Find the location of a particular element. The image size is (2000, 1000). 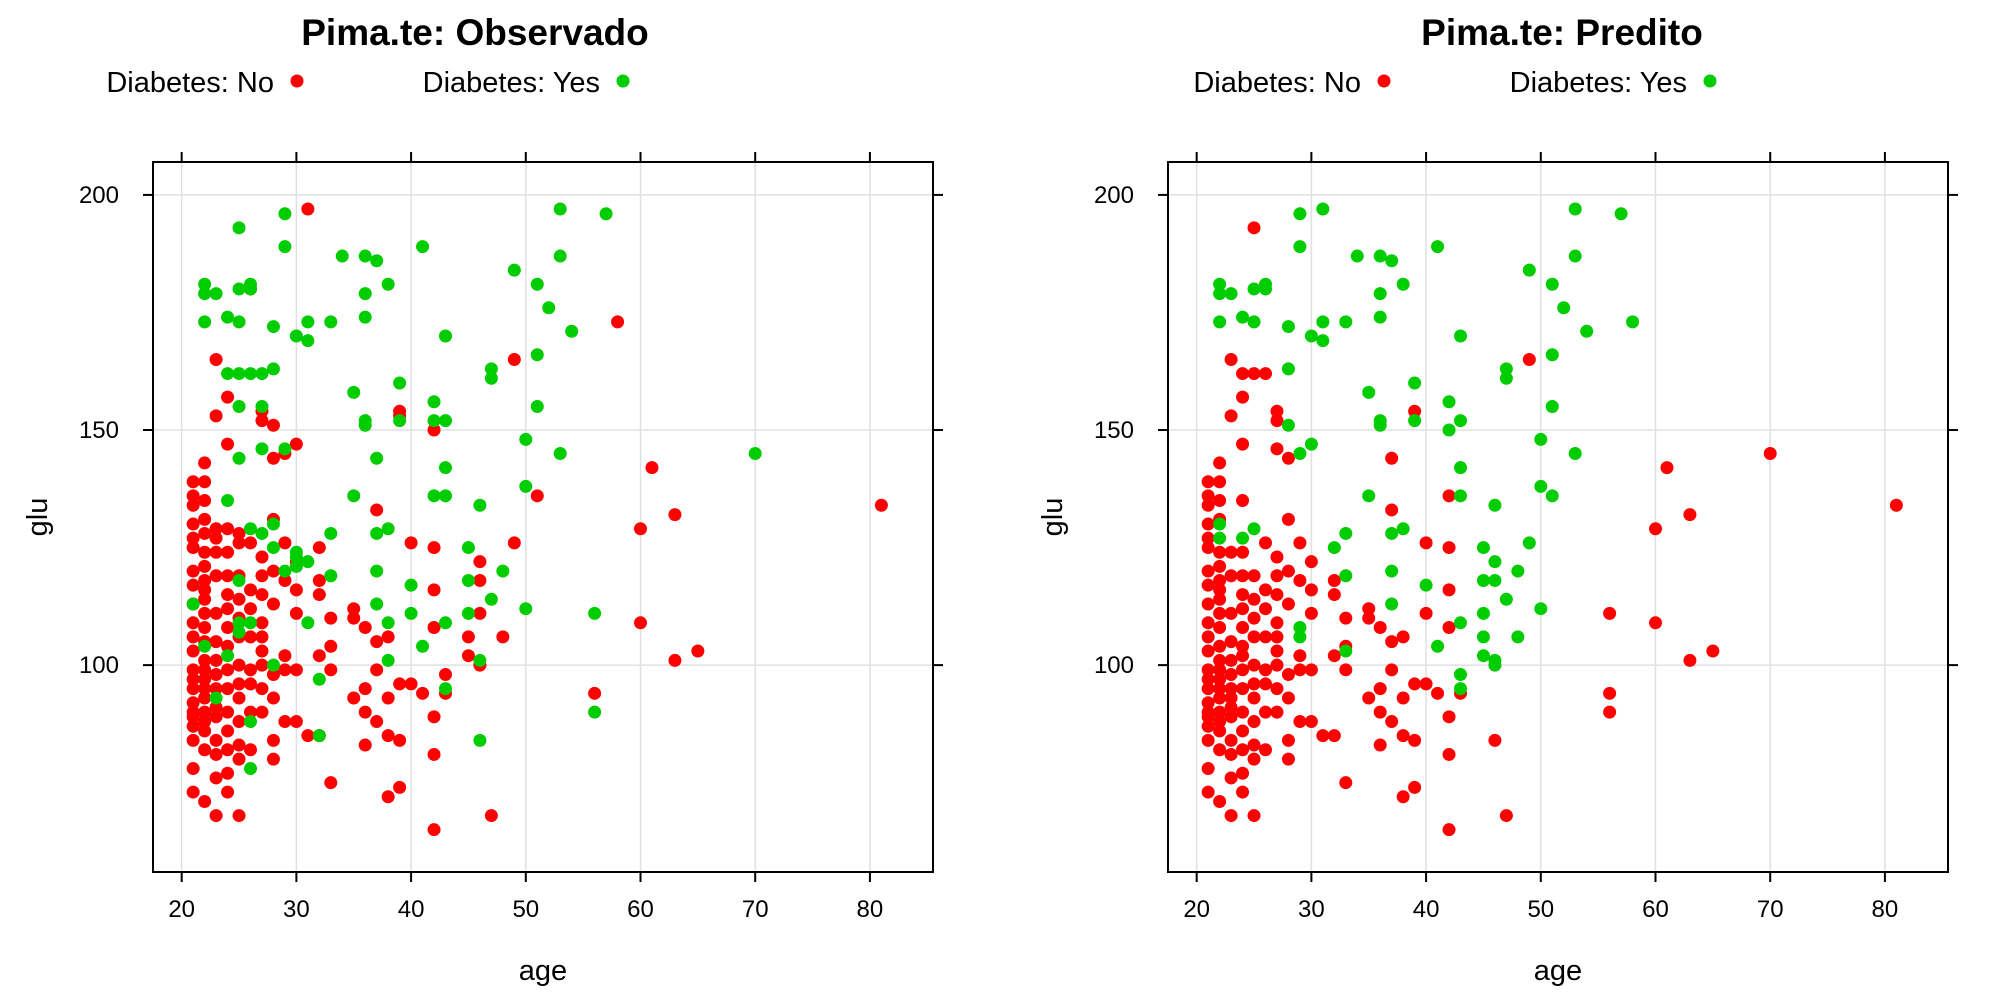

x-tick-label: 70 is located at coordinates (1770, 909).